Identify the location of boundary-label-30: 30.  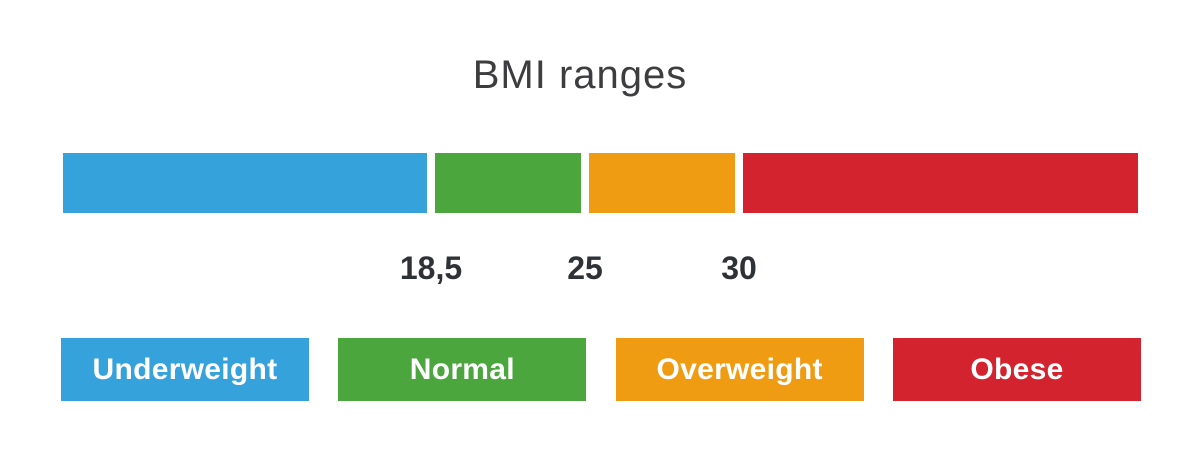
(739, 268).